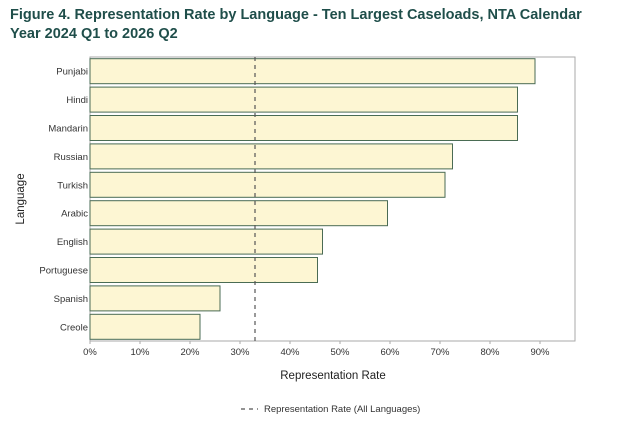  I want to click on y-axis-title: Language, so click(21, 198).